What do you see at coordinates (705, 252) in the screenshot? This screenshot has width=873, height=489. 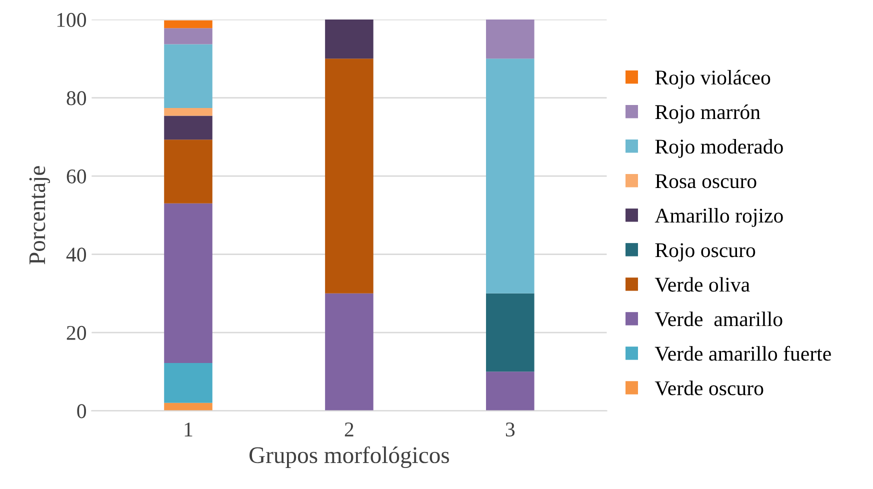 I see `legend-label: Rojo oscuro` at bounding box center [705, 252].